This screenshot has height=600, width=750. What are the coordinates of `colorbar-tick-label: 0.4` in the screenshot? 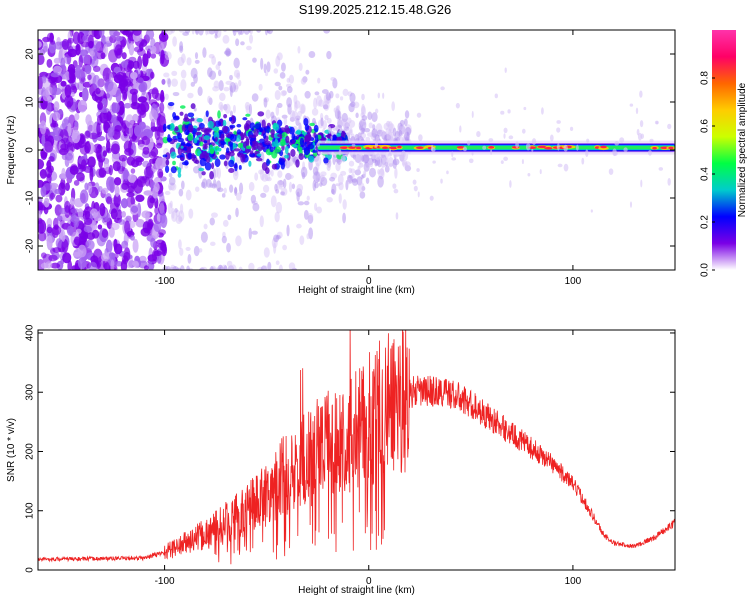 It's located at (705, 174).